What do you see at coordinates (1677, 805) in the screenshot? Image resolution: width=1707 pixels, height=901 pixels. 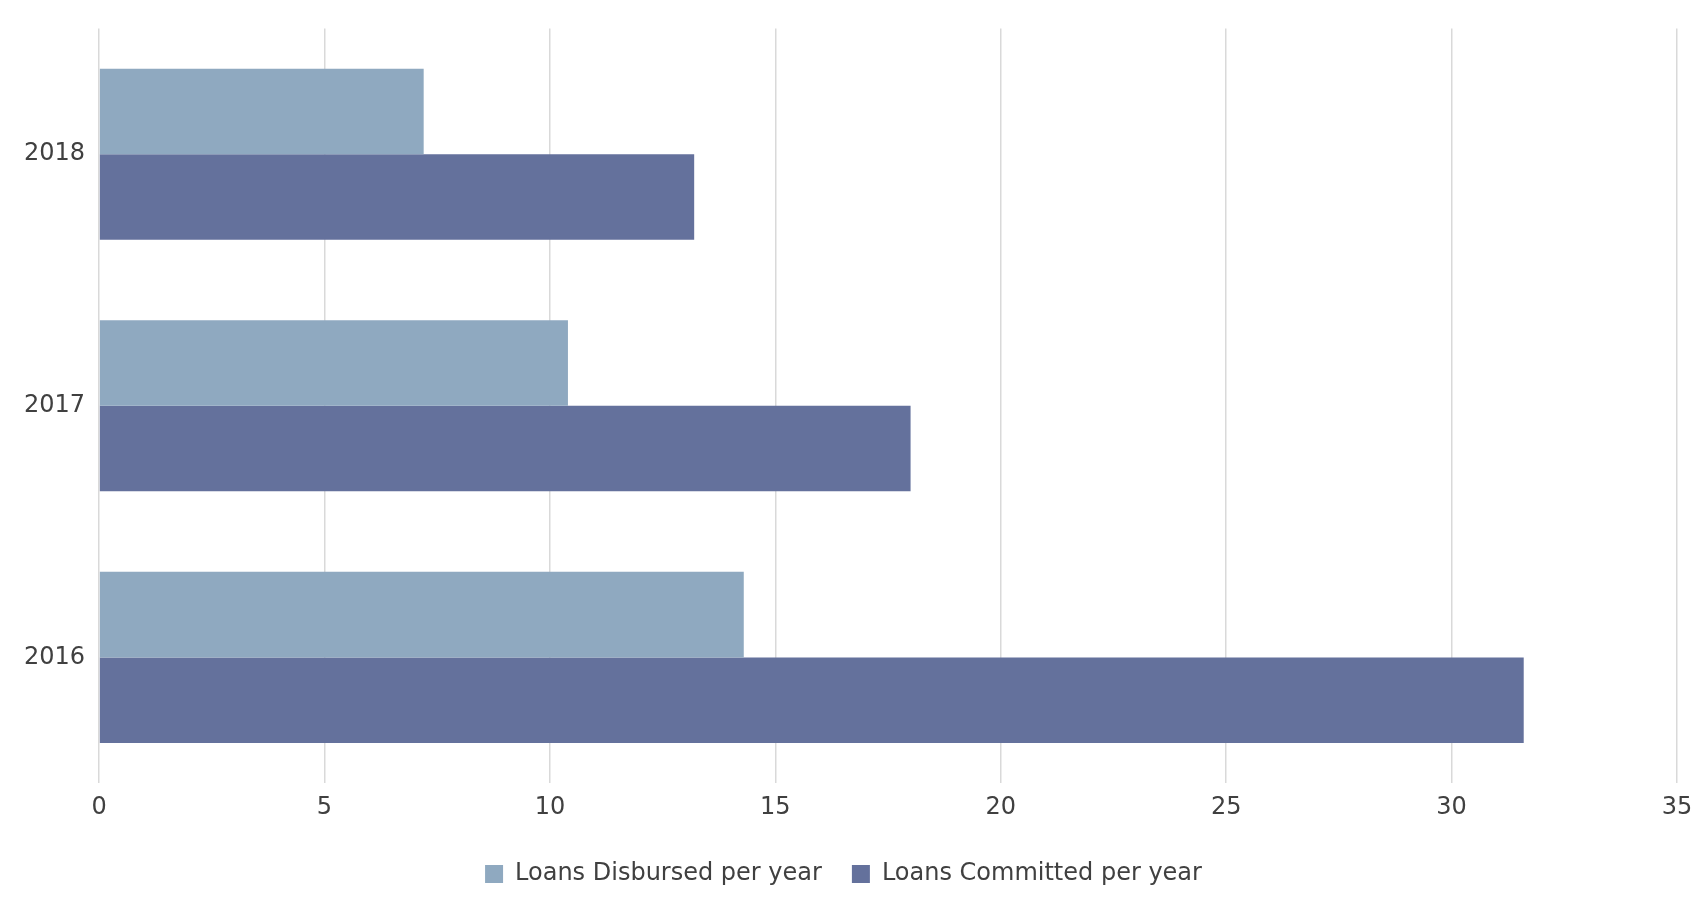 I see `x-tick-label: 35` at bounding box center [1677, 805].